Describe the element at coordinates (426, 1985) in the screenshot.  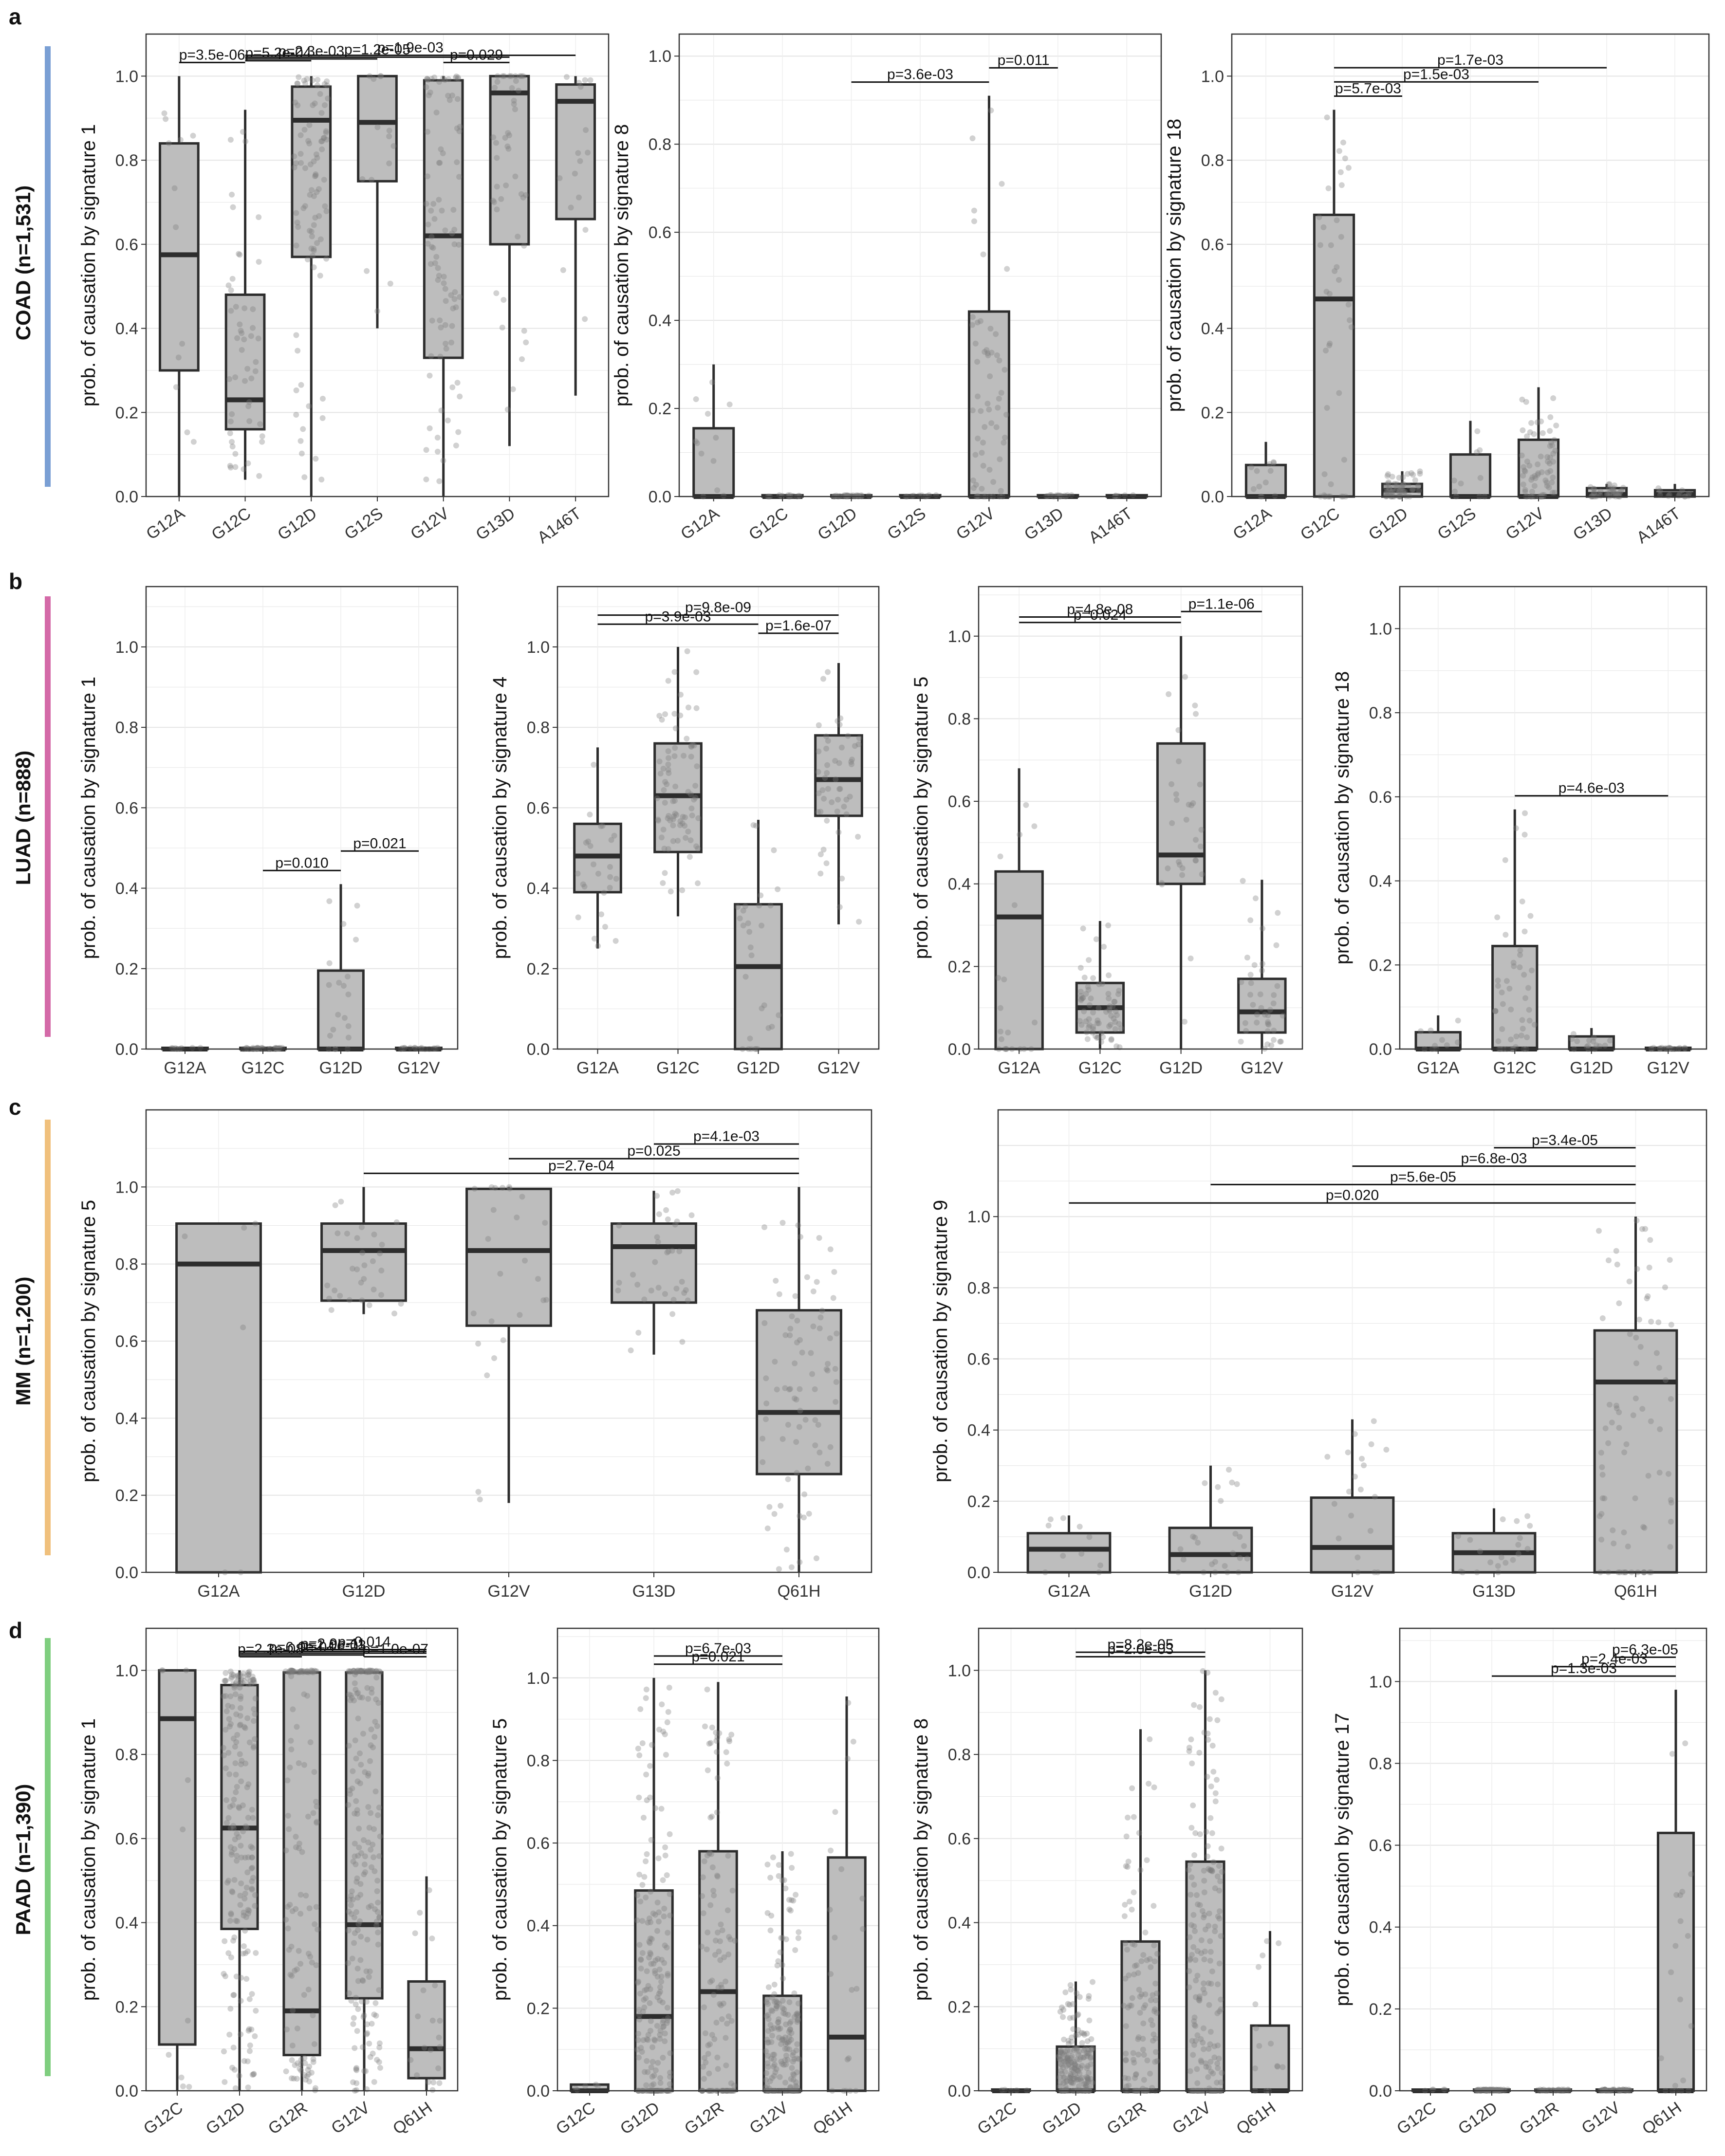
I see `box-Q61H` at that location.